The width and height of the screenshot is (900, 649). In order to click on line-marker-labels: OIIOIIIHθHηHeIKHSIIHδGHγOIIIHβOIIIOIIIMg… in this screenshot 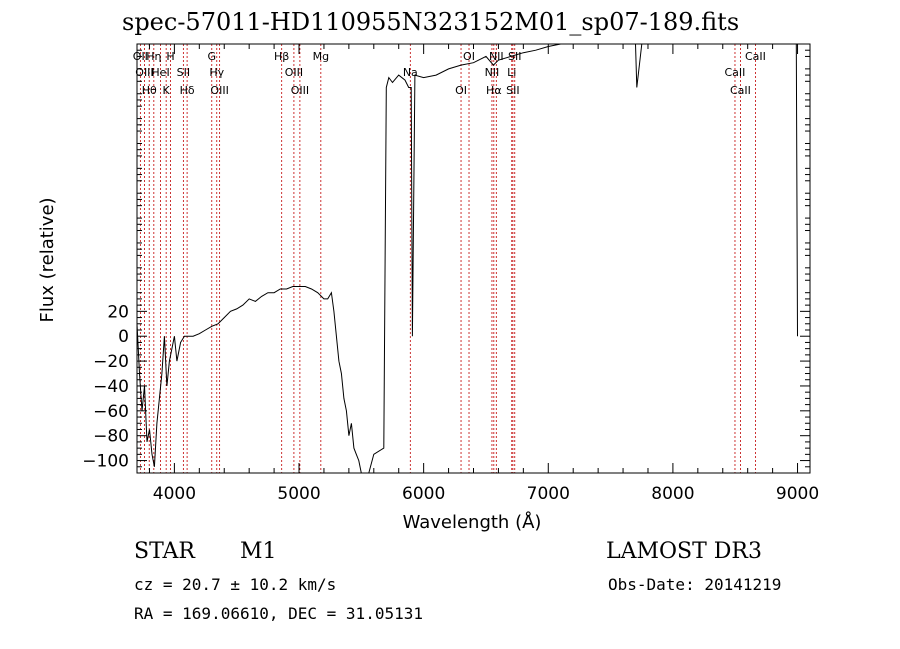, I will do `click(449, 73)`.